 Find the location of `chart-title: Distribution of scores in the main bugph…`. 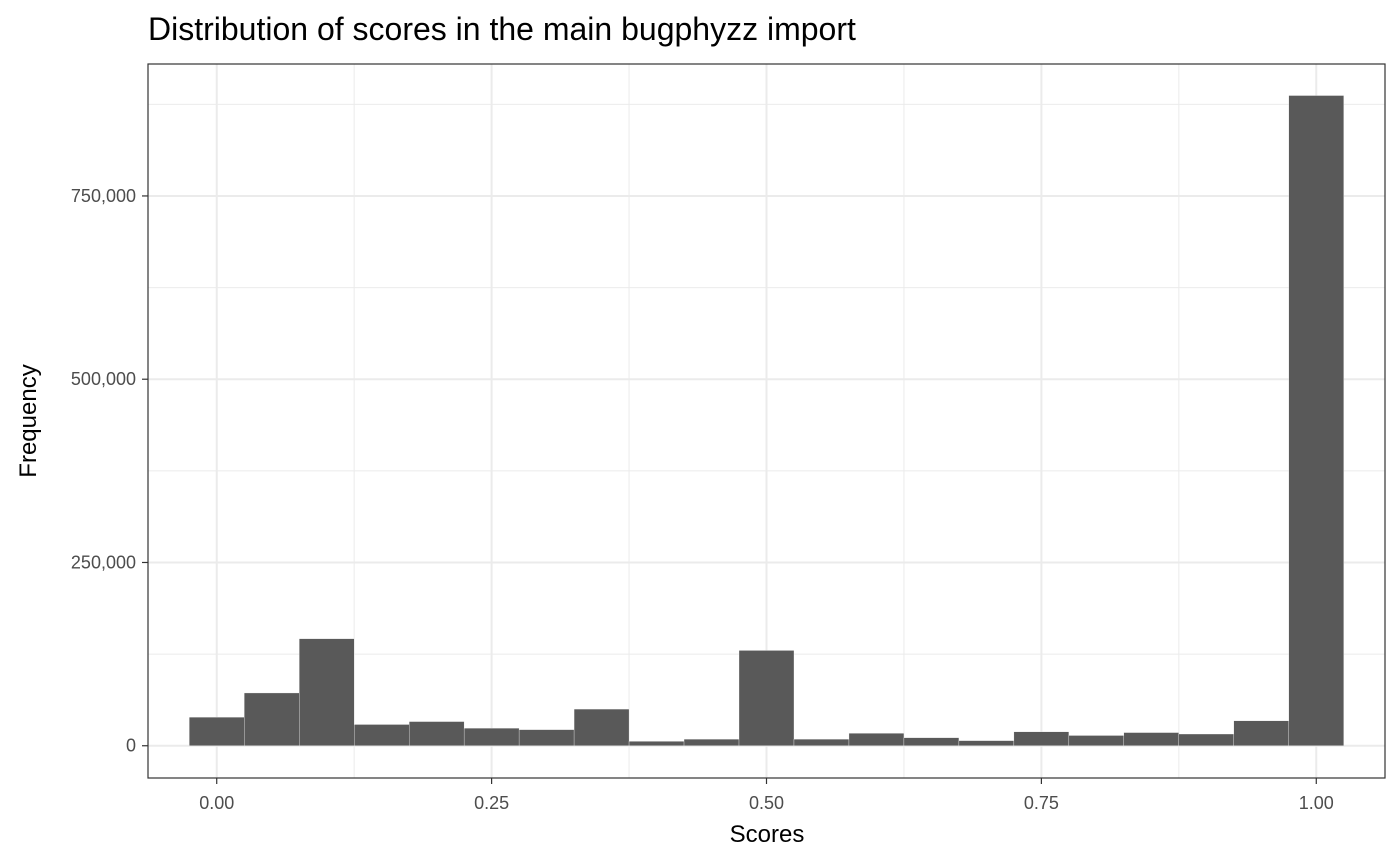

chart-title: Distribution of scores in the main bugph… is located at coordinates (502, 29).